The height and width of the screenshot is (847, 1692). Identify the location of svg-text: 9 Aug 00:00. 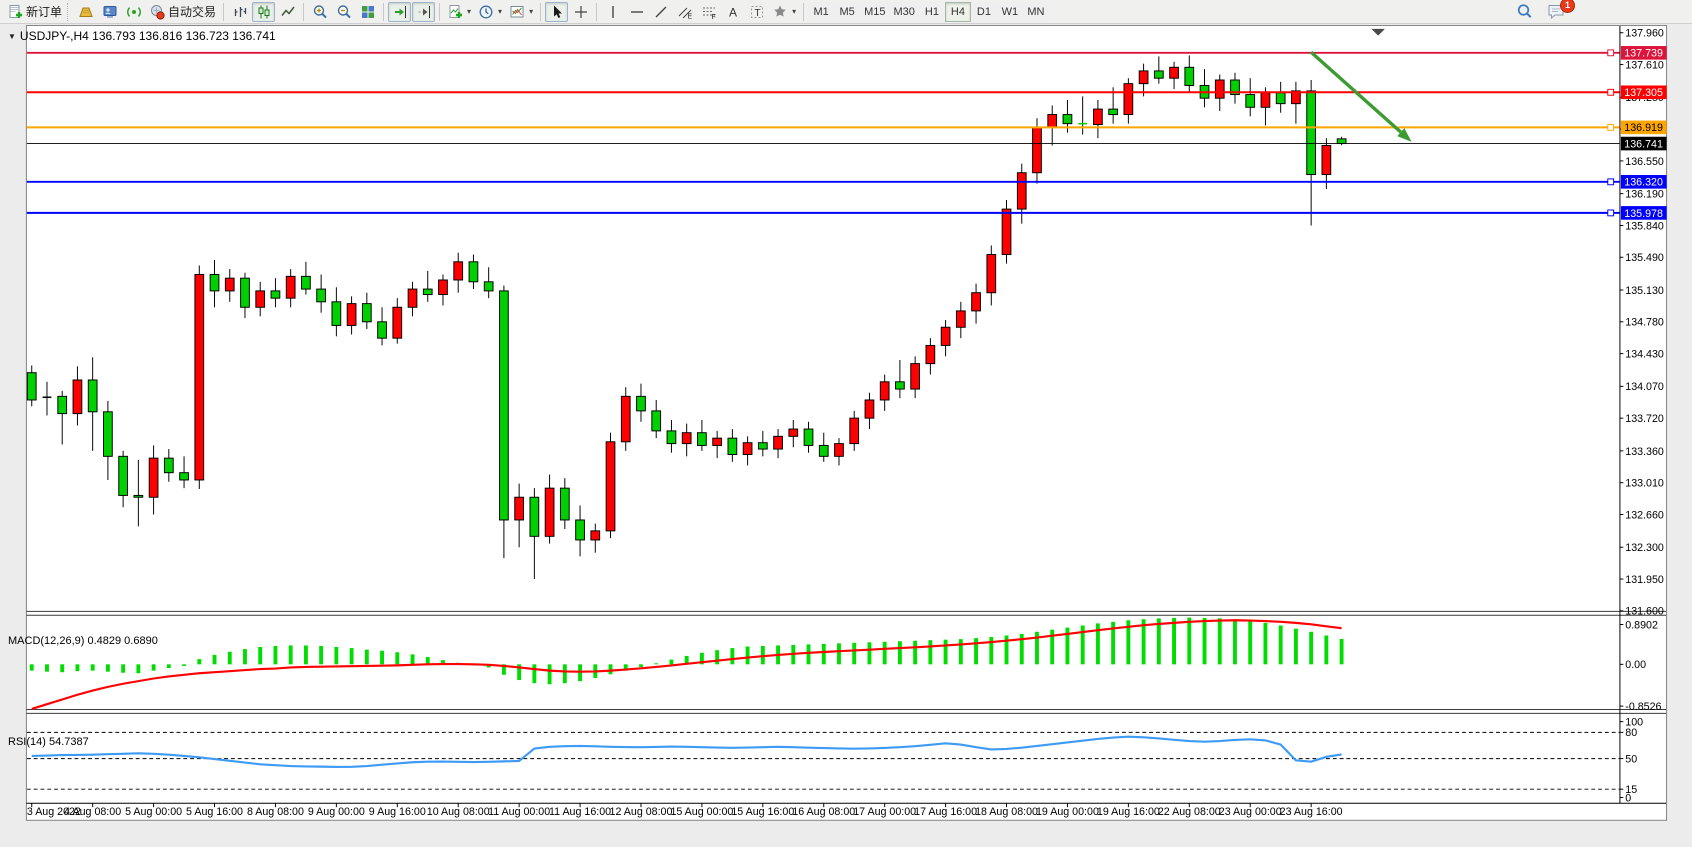
(336, 812).